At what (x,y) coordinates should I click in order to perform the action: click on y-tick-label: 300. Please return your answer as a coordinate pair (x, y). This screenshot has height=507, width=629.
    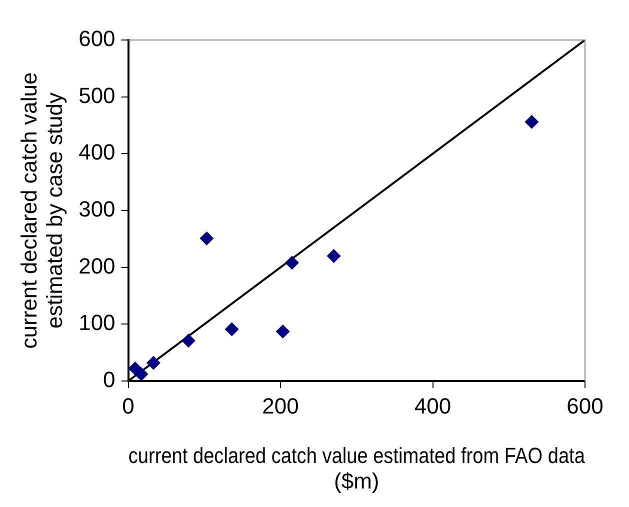
    Looking at the image, I should click on (97, 209).